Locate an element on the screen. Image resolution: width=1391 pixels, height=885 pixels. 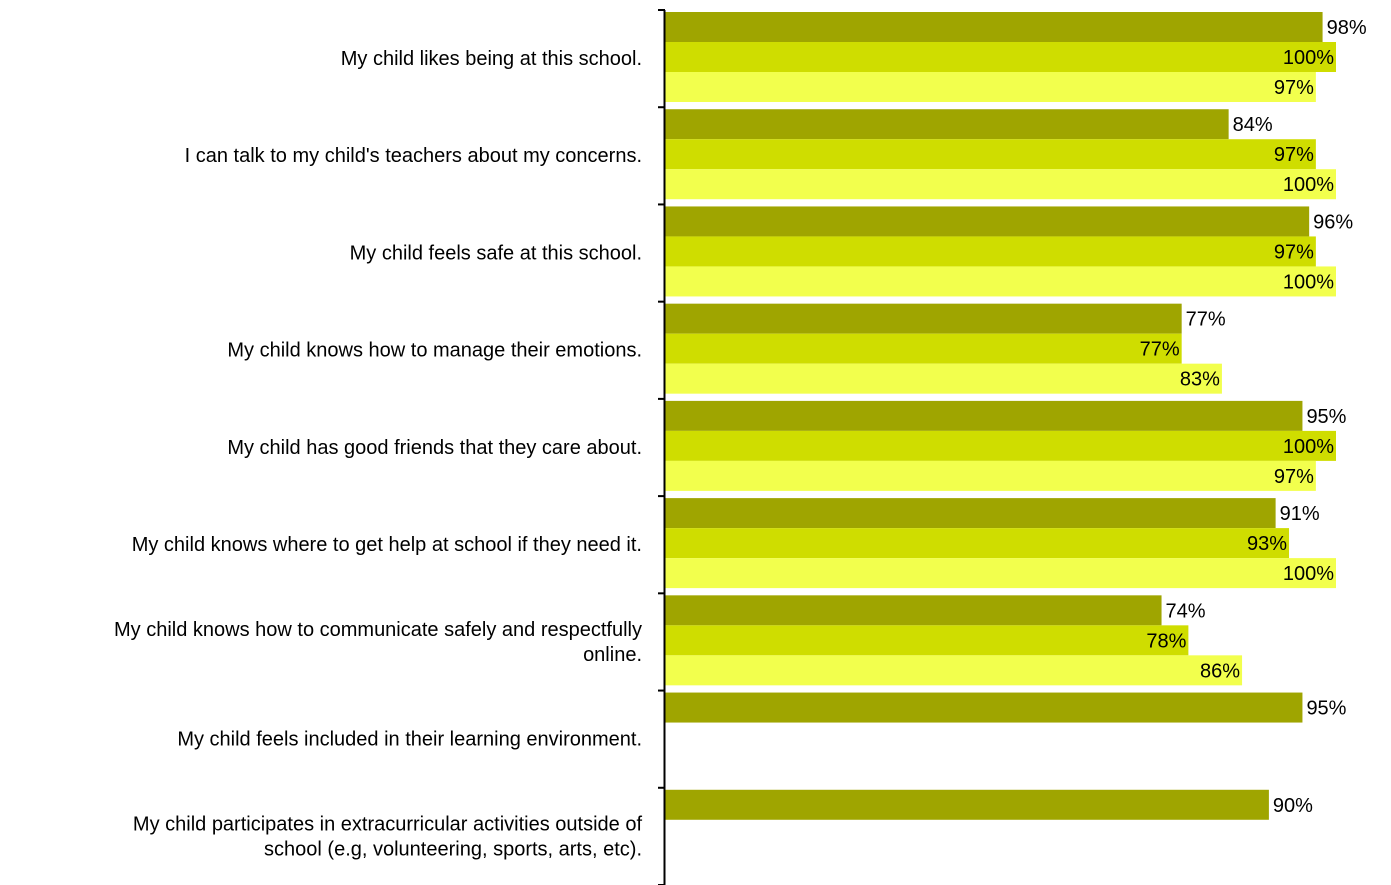
value-label-8-series-1: 95% is located at coordinates (1326, 709).